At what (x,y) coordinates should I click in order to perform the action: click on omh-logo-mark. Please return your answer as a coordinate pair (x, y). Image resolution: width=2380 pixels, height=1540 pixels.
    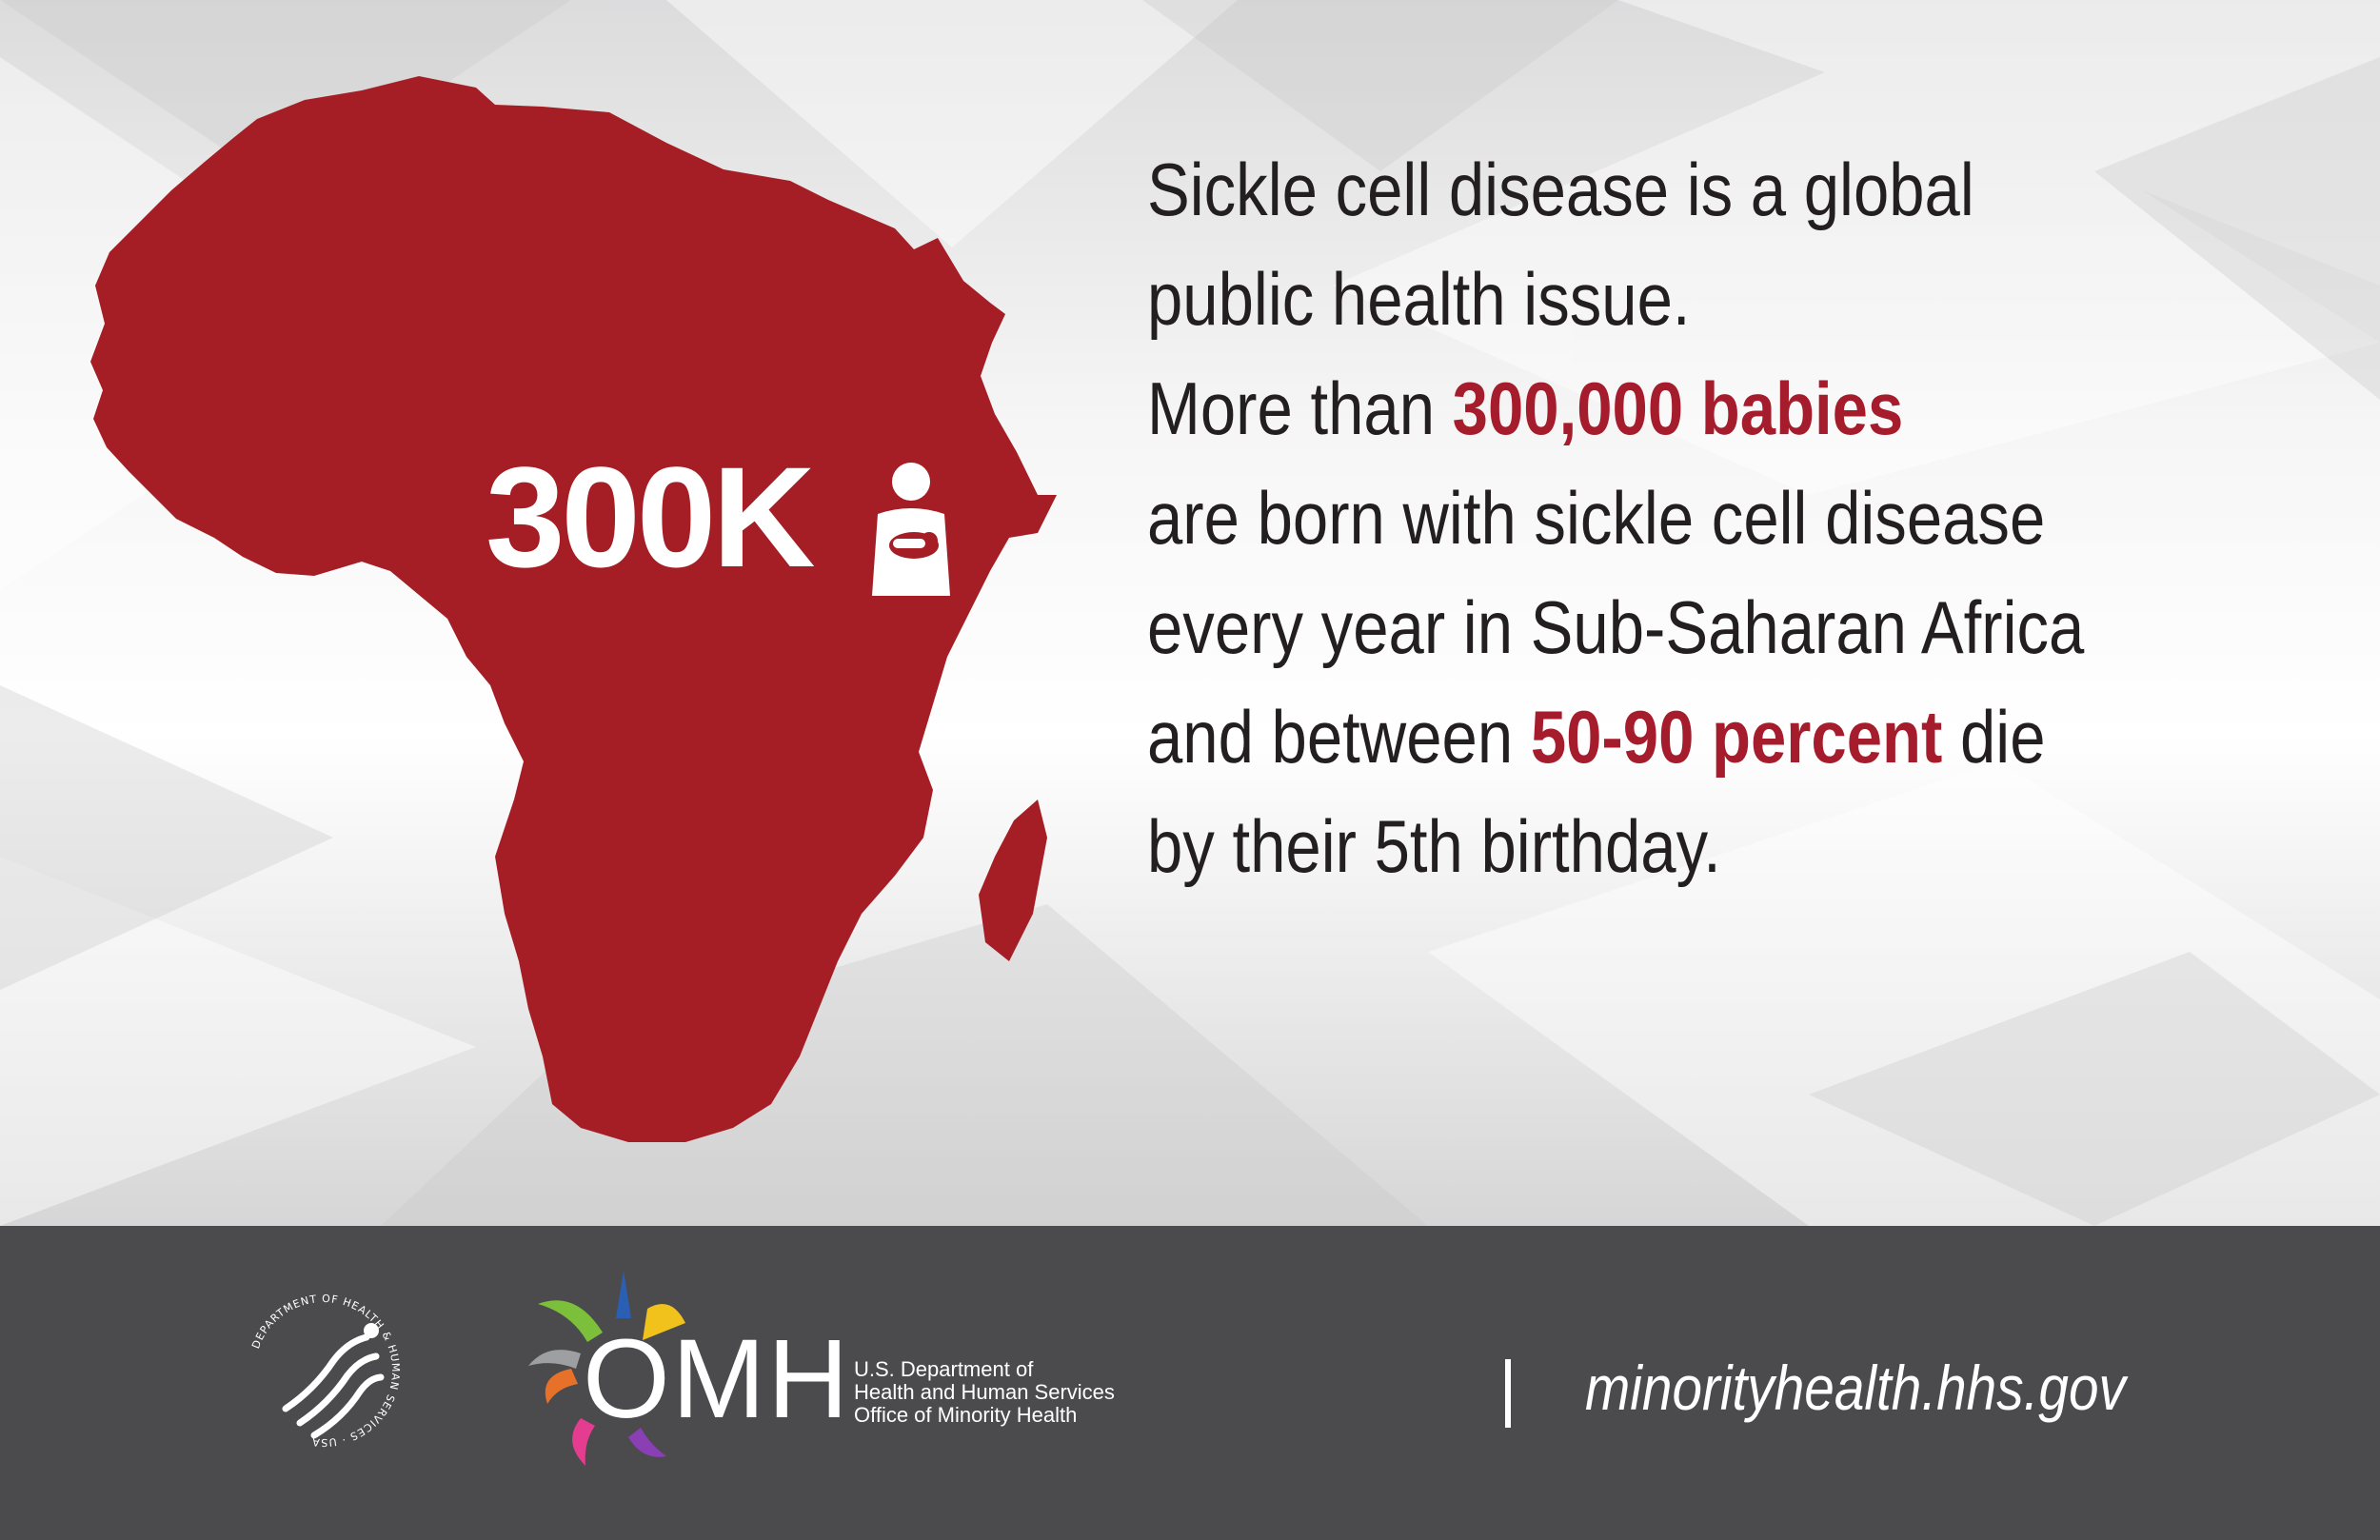
    Looking at the image, I should click on (606, 1368).